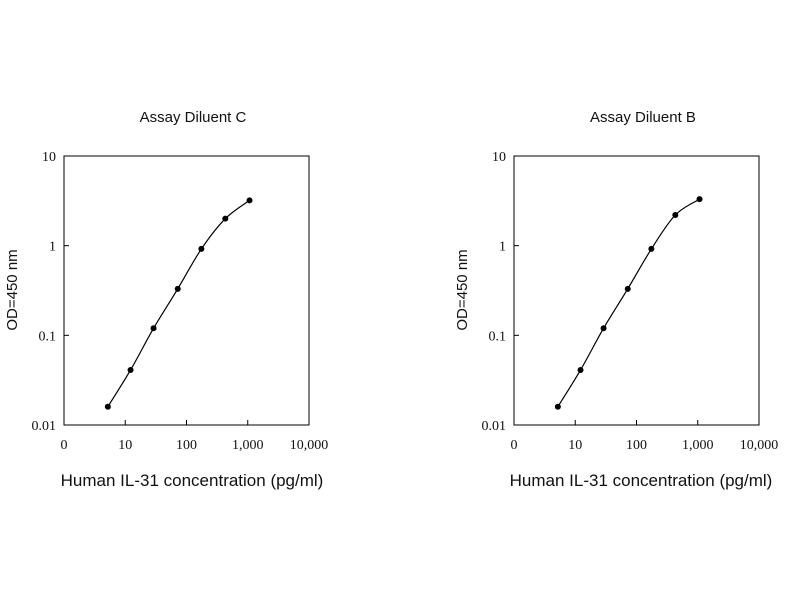 Image resolution: width=800 pixels, height=600 pixels. I want to click on chart-title: Assay Diluent C, so click(193, 117).